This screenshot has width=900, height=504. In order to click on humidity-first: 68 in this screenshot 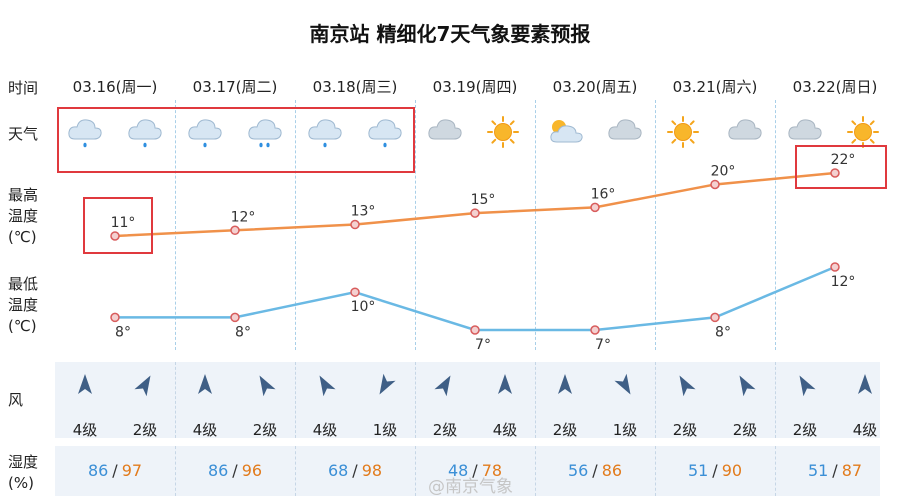, I will do `click(338, 470)`.